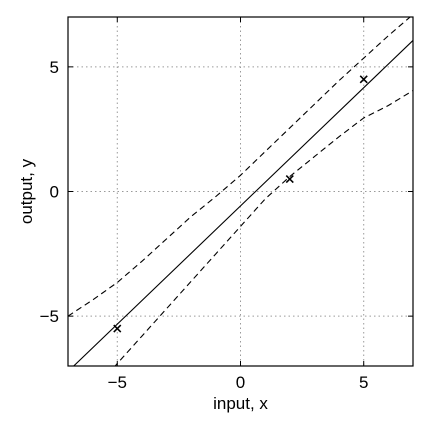 Image resolution: width=442 pixels, height=421 pixels. I want to click on x-tick-label: −5, so click(117, 382).